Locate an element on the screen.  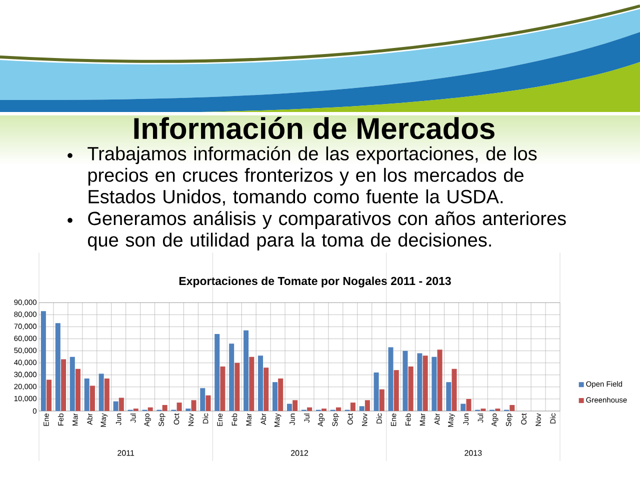
text: 2013 is located at coordinates (473, 453).